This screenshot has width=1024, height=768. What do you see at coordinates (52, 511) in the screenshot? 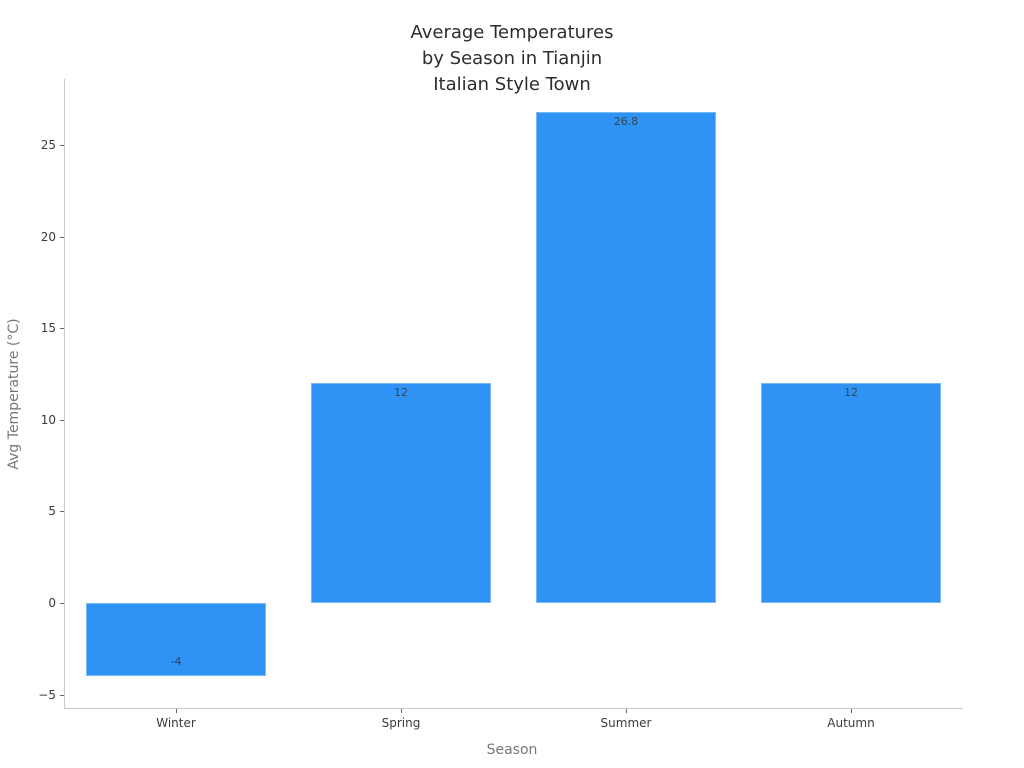
I see `y-tick-label: 5` at bounding box center [52, 511].